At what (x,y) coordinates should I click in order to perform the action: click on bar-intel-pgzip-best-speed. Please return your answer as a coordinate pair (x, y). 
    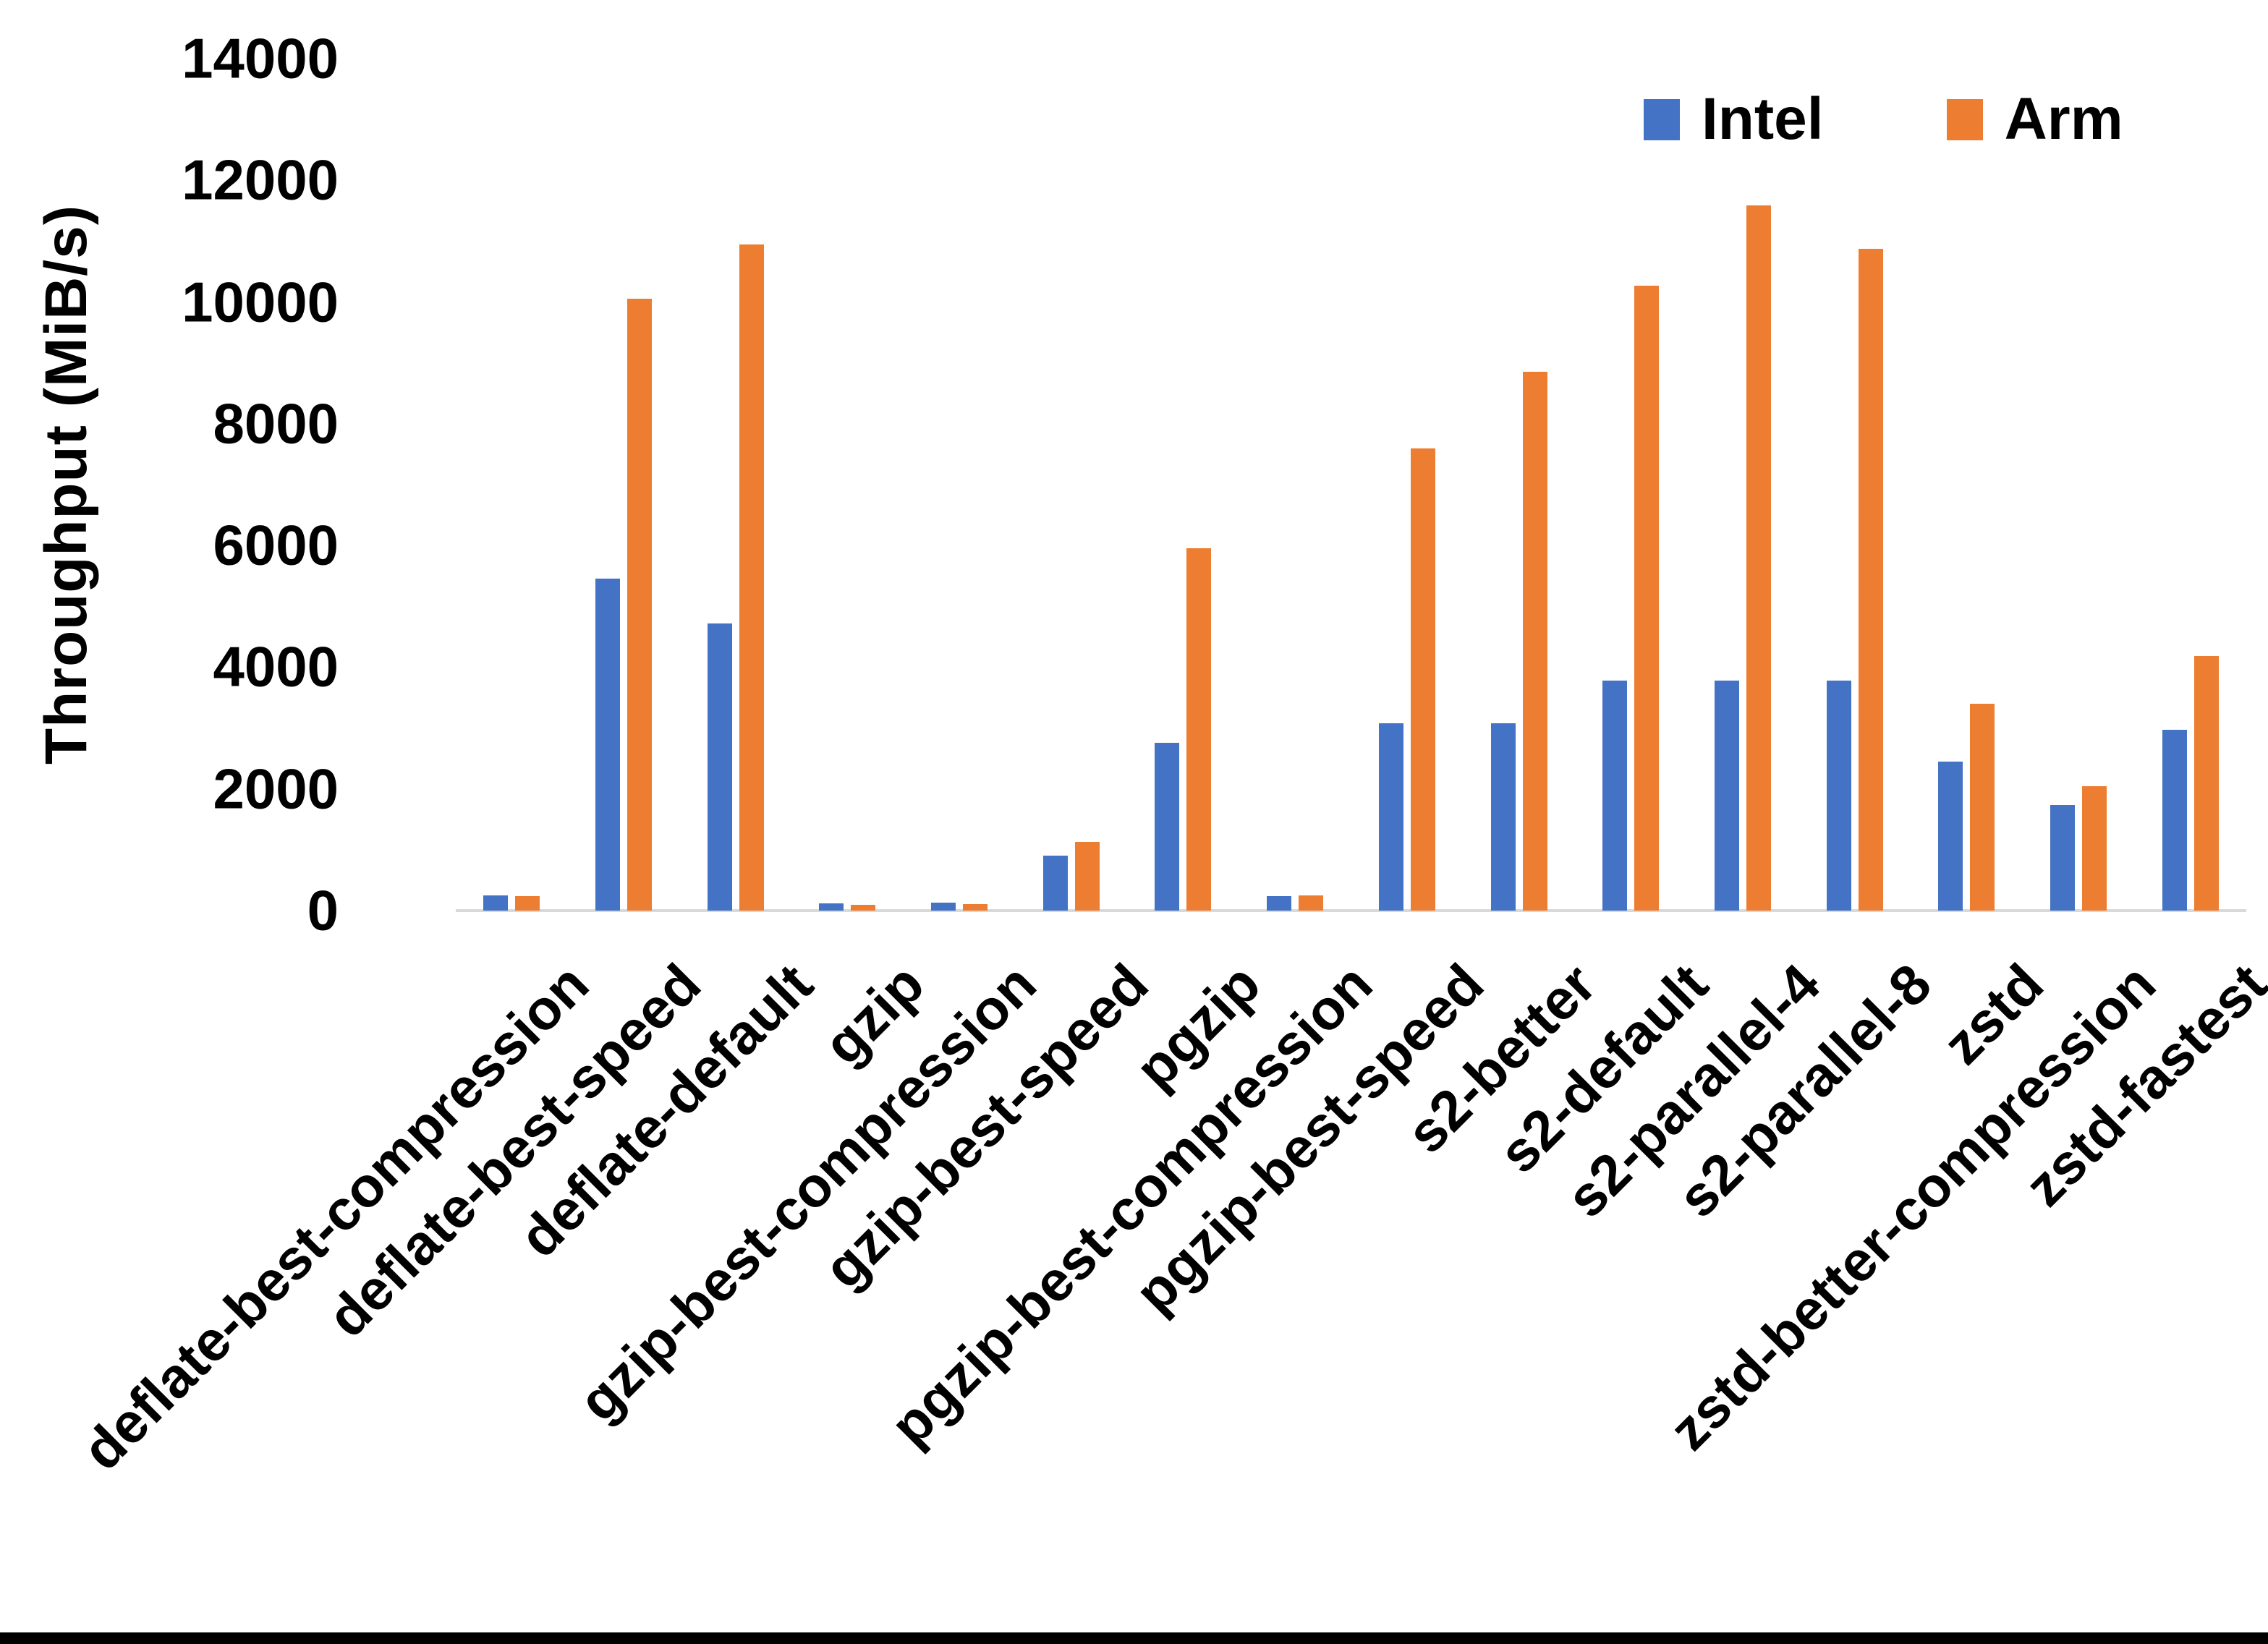
    Looking at the image, I should click on (1390, 817).